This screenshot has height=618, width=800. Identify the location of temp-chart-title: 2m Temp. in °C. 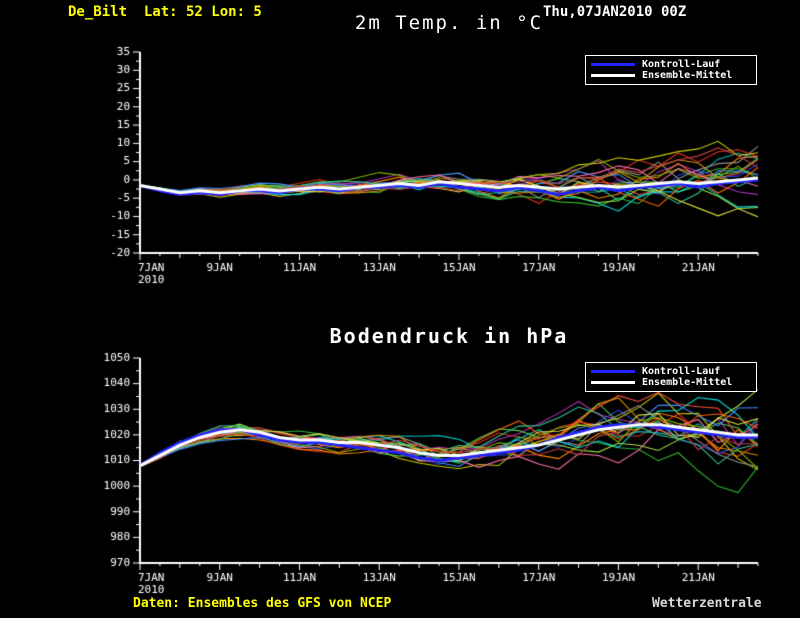
(449, 23).